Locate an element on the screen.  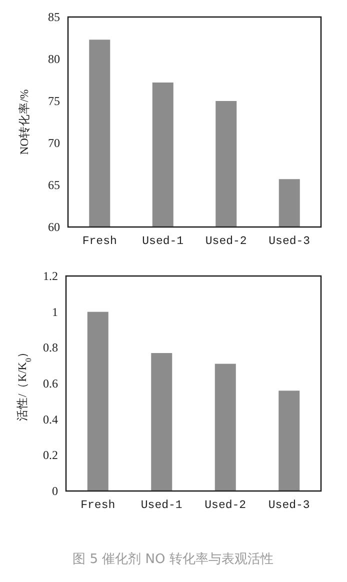
y-tick-label: 0.6 is located at coordinates (50, 383).